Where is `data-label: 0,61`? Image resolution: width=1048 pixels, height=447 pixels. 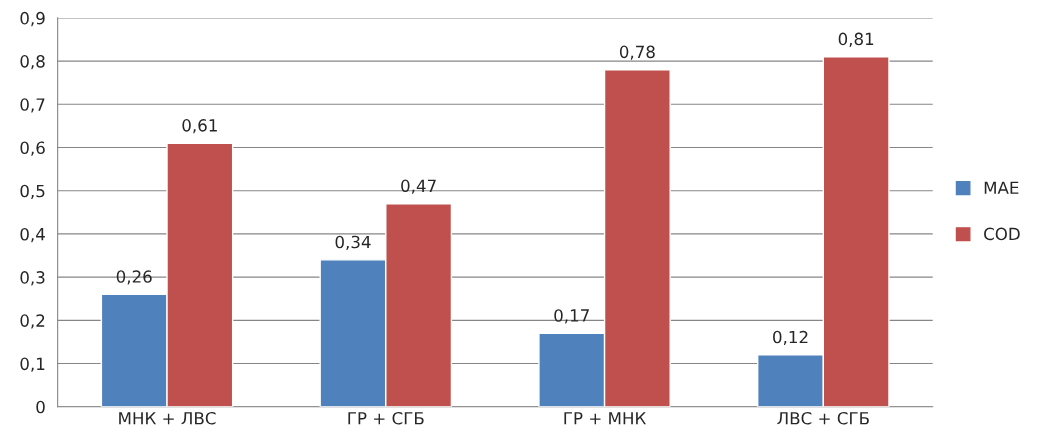
data-label: 0,61 is located at coordinates (199, 126).